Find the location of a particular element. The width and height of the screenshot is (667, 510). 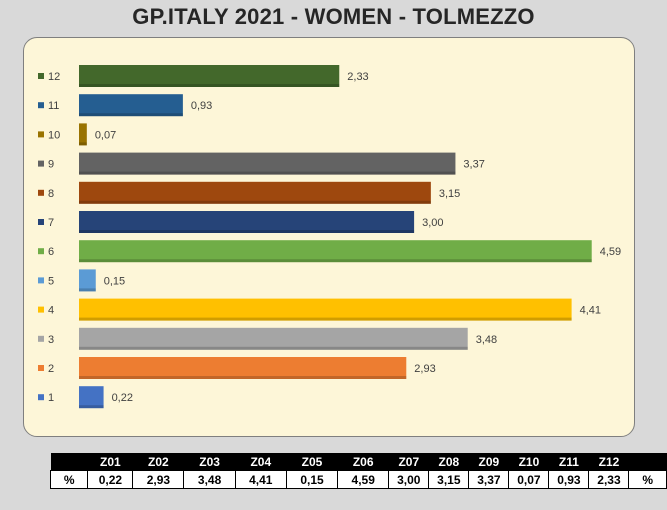

table-value-cell: 0,22 is located at coordinates (110, 479).